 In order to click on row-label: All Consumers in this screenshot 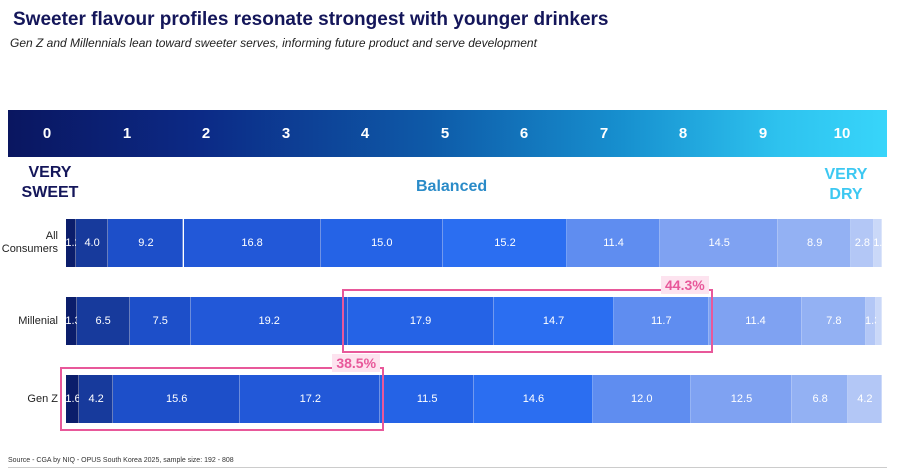, I will do `click(29, 243)`.